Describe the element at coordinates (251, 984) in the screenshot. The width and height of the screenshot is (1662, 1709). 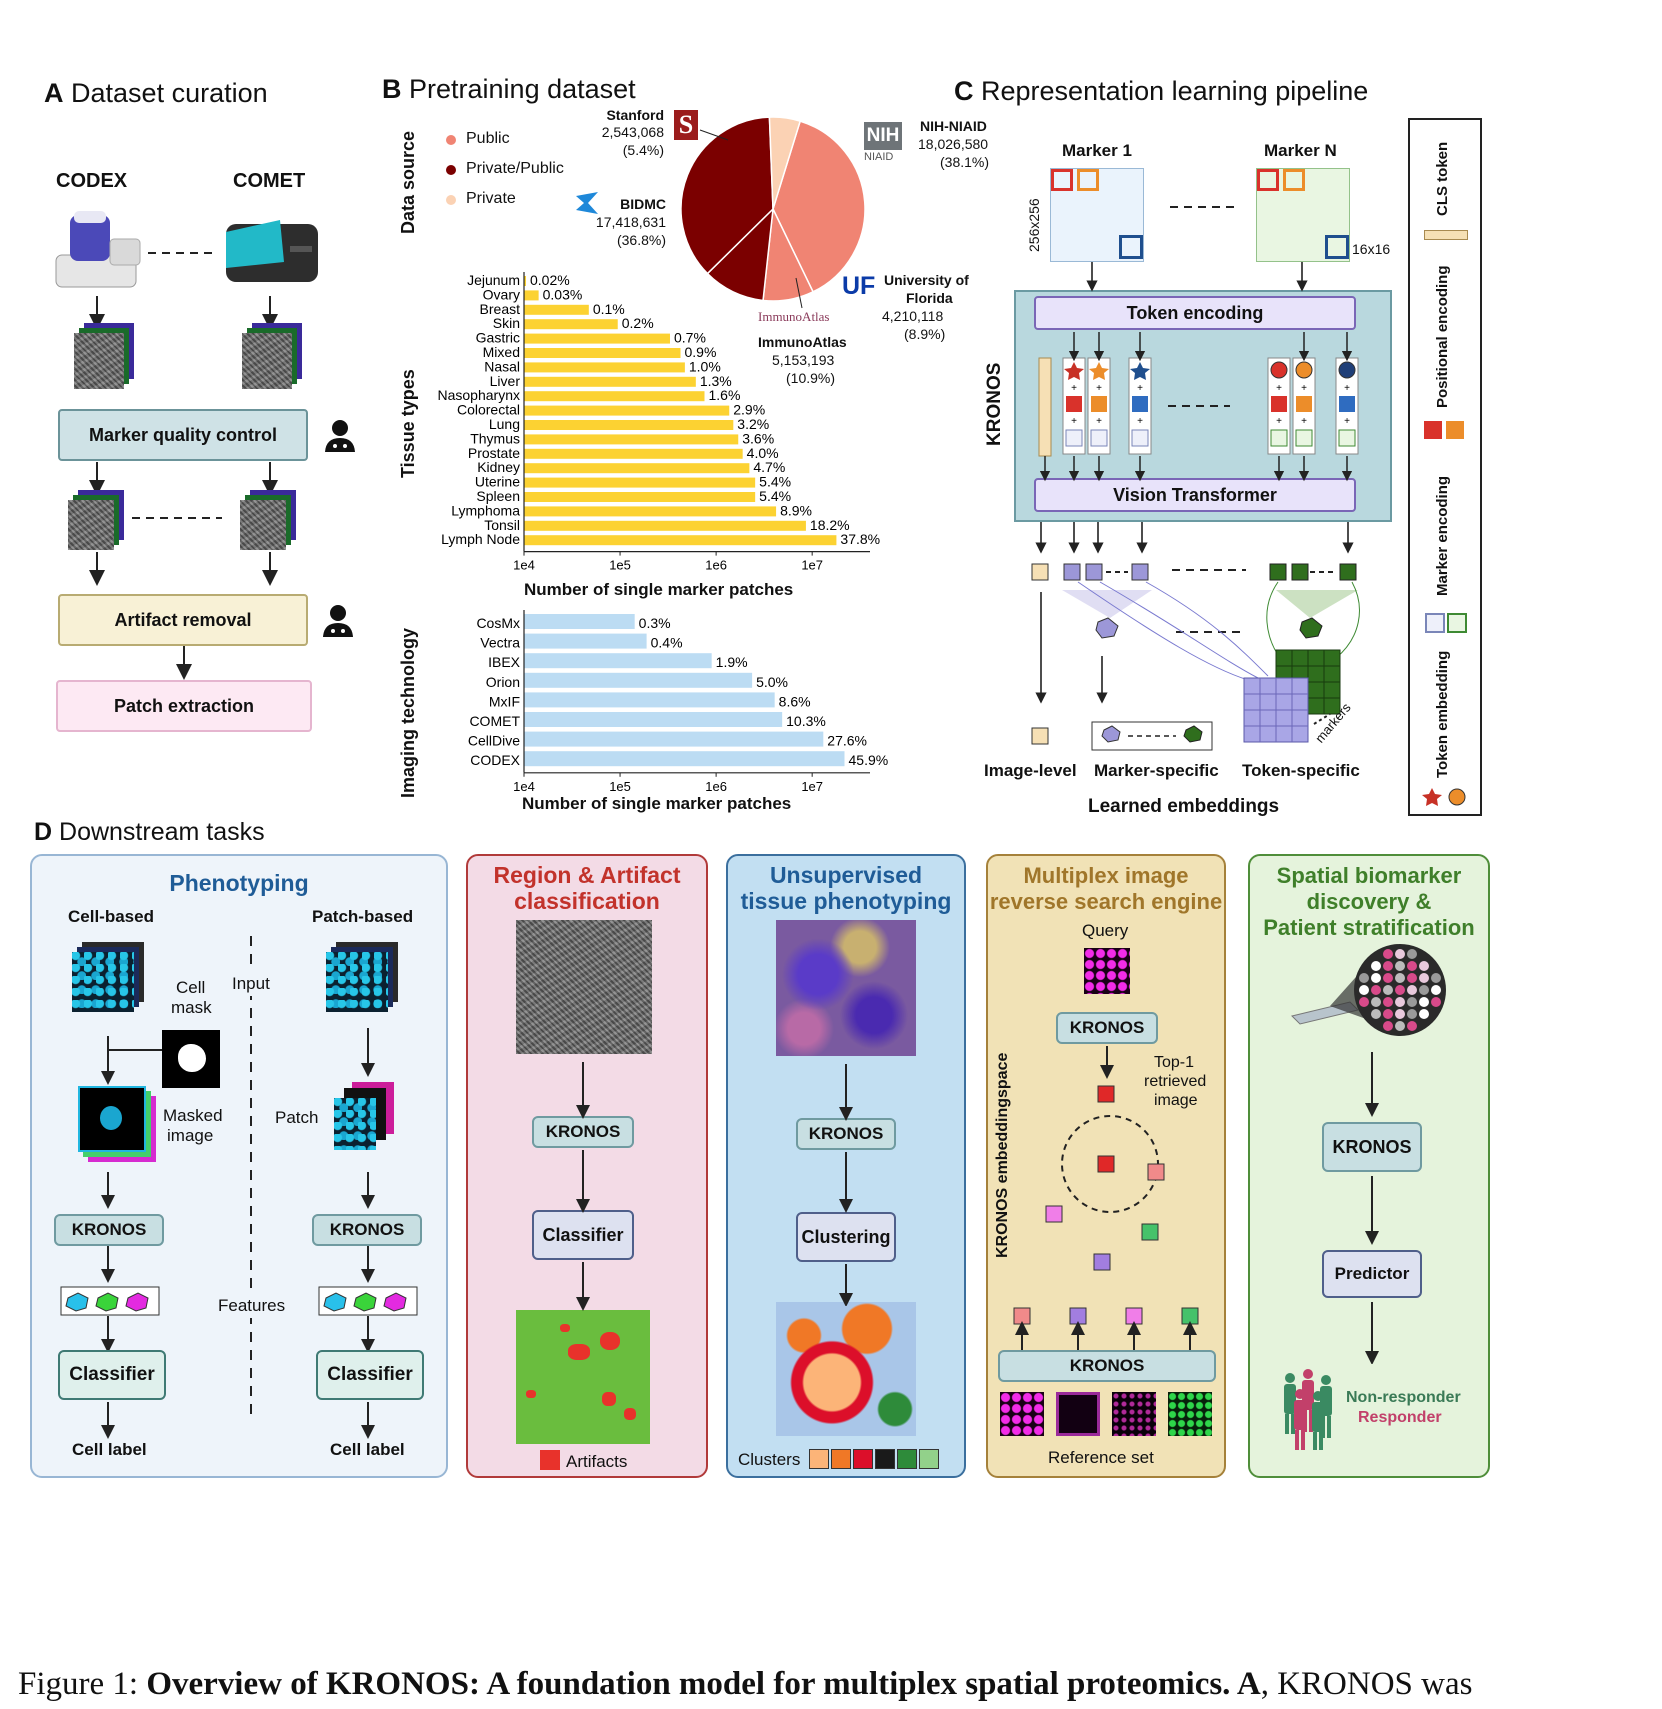
I see `input-label: Input` at that location.